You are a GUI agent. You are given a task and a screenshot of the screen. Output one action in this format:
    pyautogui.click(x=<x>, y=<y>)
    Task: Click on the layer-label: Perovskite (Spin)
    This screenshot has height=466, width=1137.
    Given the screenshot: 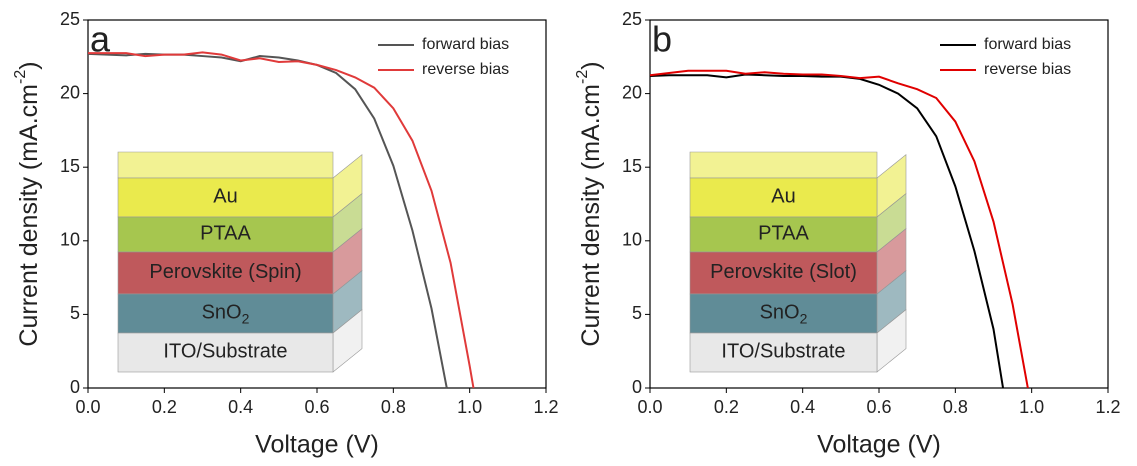 What is the action you would take?
    pyautogui.click(x=225, y=272)
    